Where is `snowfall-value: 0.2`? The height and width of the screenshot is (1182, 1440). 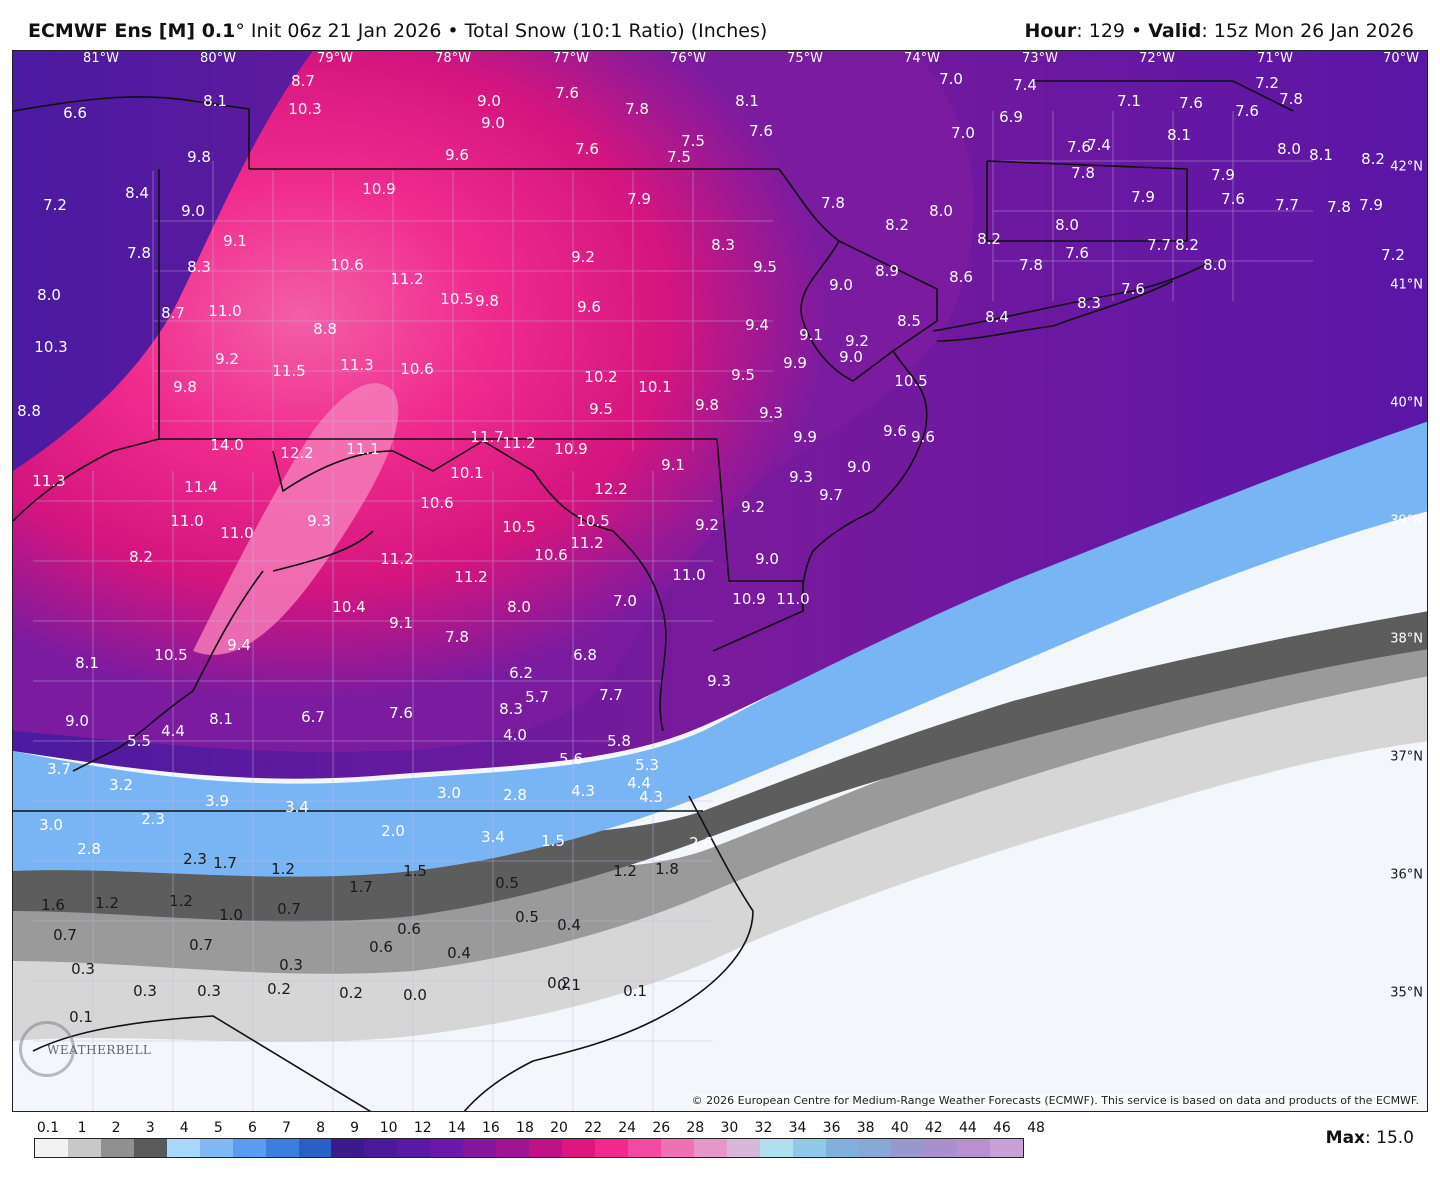 snowfall-value: 0.2 is located at coordinates (351, 993).